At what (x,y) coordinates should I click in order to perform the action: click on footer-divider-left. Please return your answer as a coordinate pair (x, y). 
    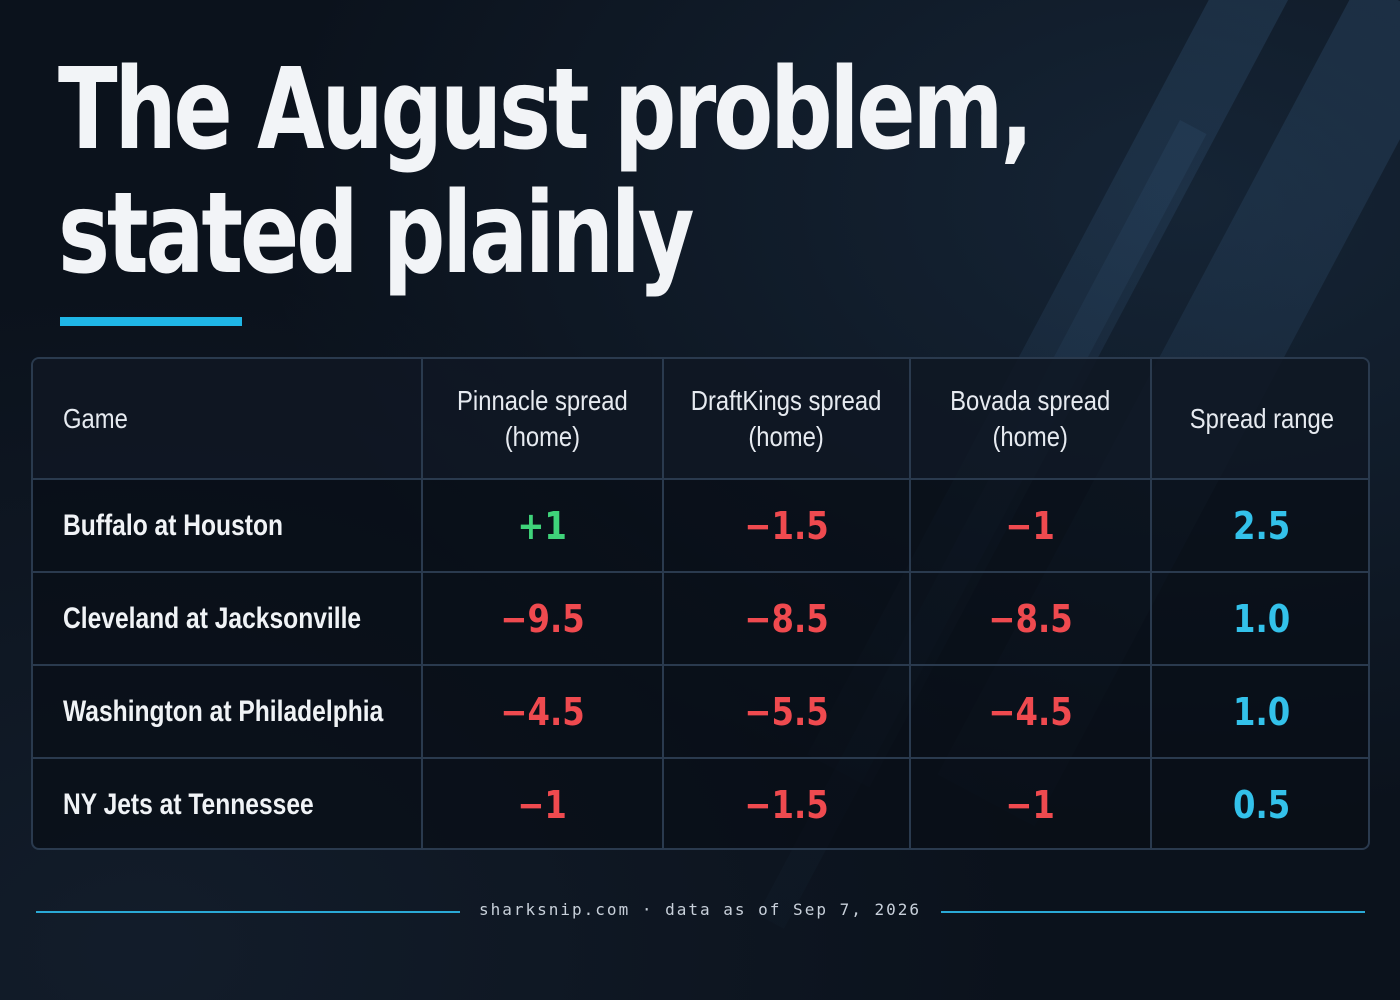
    Looking at the image, I should click on (248, 912).